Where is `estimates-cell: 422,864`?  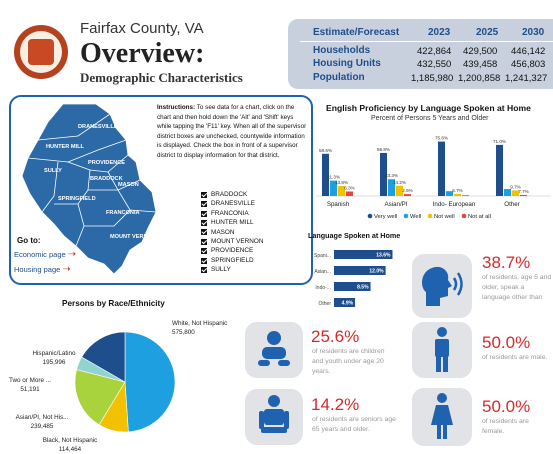 estimates-cell: 422,864 is located at coordinates (434, 51).